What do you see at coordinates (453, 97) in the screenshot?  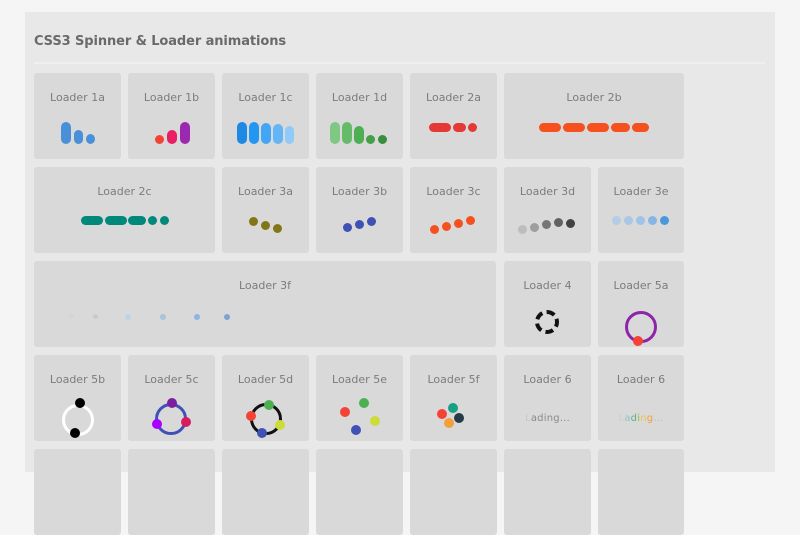 I see `loader-label: Loader 2a` at bounding box center [453, 97].